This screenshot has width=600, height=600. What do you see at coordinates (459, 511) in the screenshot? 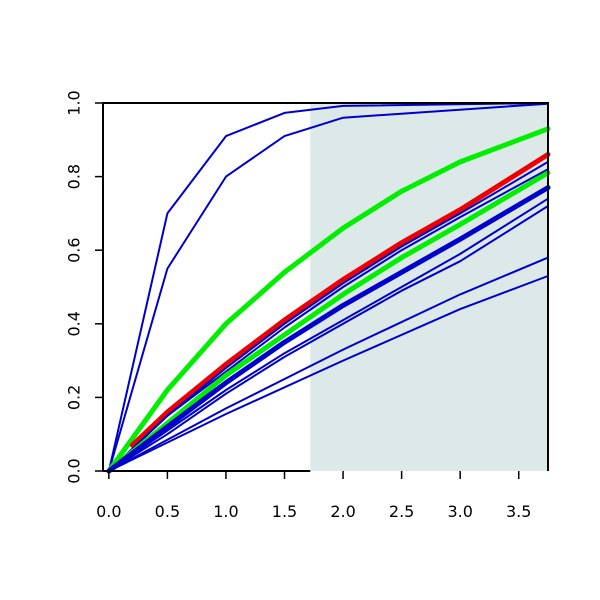
I see `x-tick-label-6: 3.0` at bounding box center [459, 511].